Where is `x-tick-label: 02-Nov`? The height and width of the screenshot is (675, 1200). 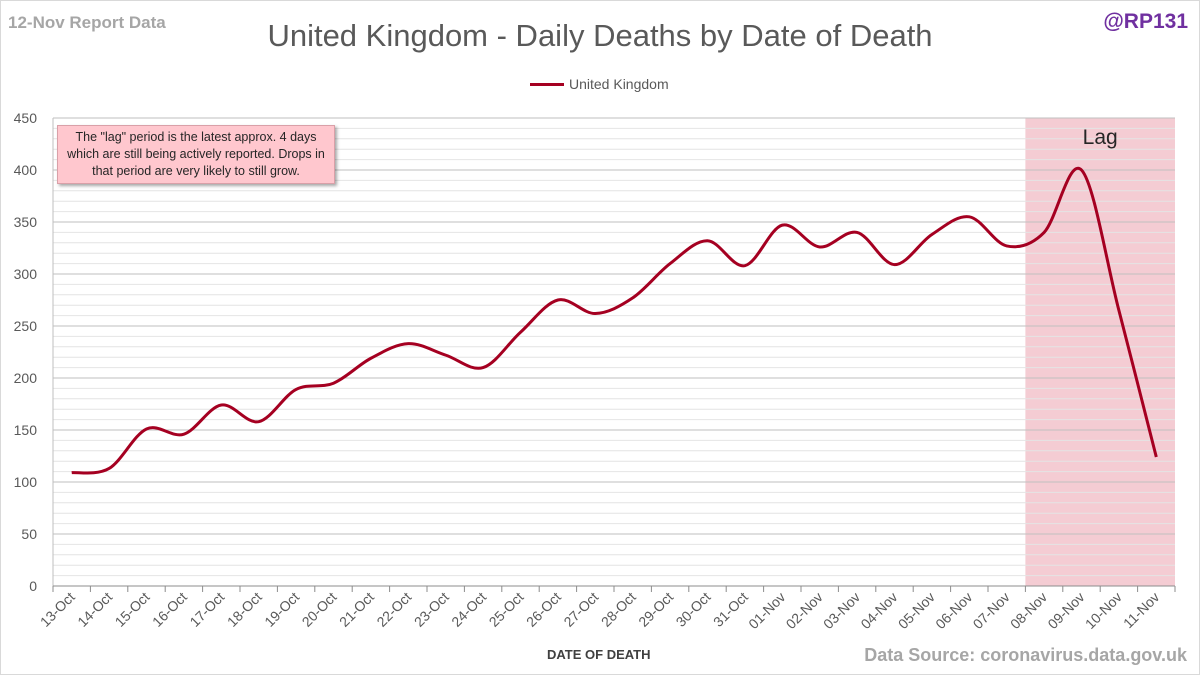
x-tick-label: 02-Nov is located at coordinates (804, 610).